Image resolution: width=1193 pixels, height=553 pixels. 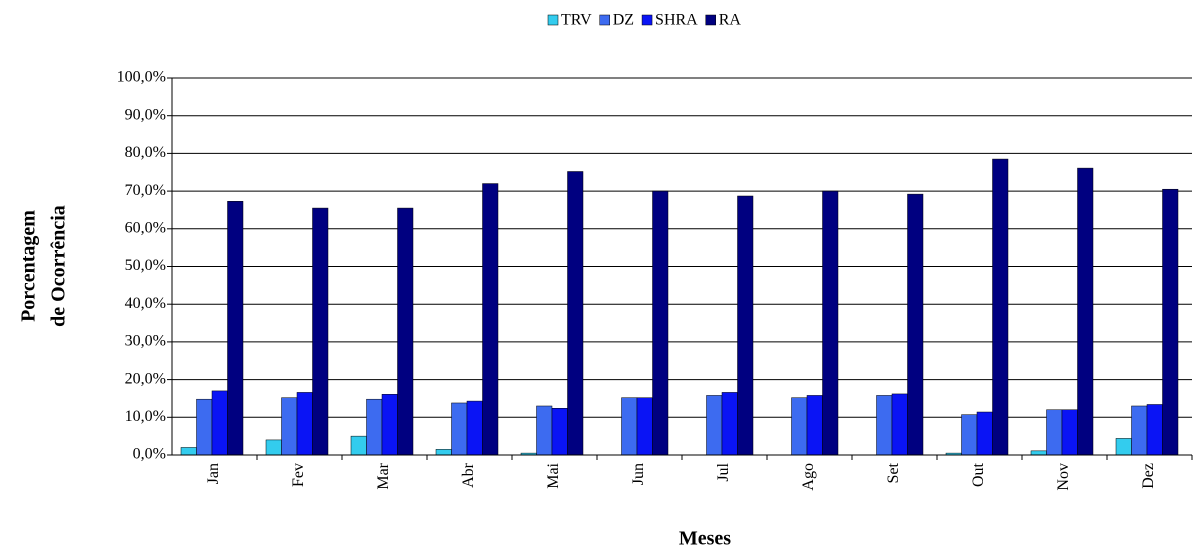 I want to click on legend-label: SHRA, so click(x=676, y=20).